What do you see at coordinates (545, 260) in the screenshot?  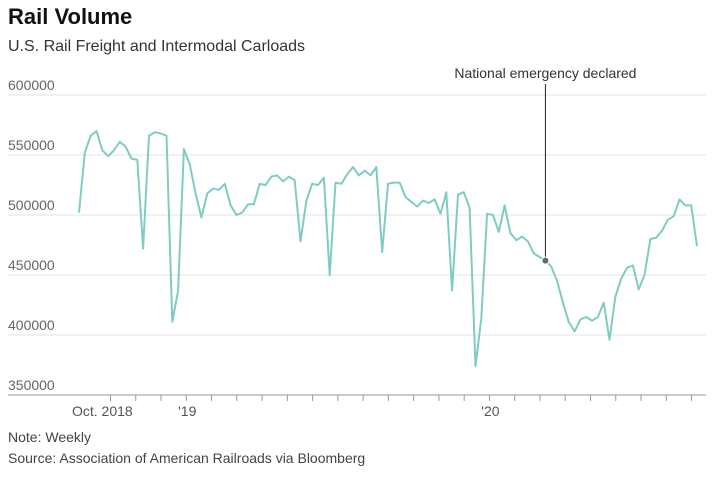 I see `annotation-dot` at bounding box center [545, 260].